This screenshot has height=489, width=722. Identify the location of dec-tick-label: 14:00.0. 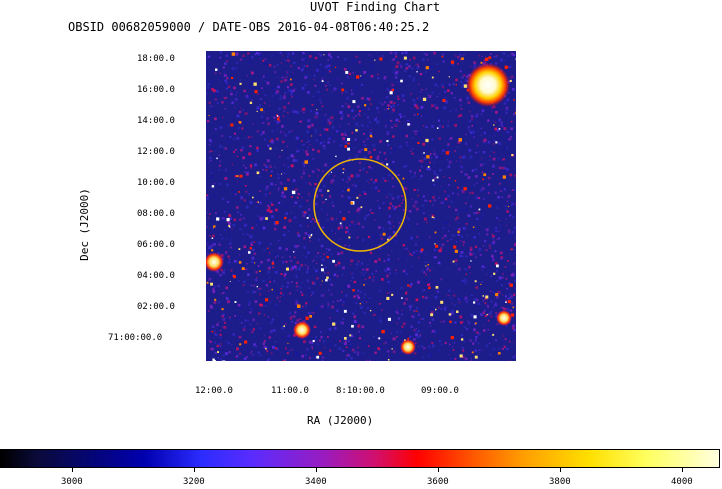
(156, 121).